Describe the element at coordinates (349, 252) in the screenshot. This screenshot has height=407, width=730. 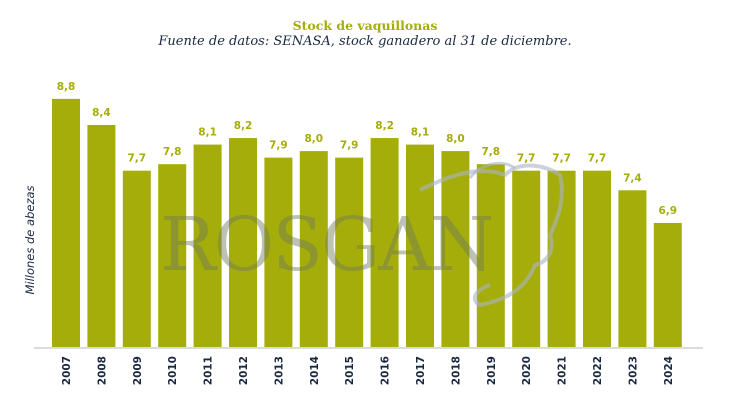
I see `bar-2015` at that location.